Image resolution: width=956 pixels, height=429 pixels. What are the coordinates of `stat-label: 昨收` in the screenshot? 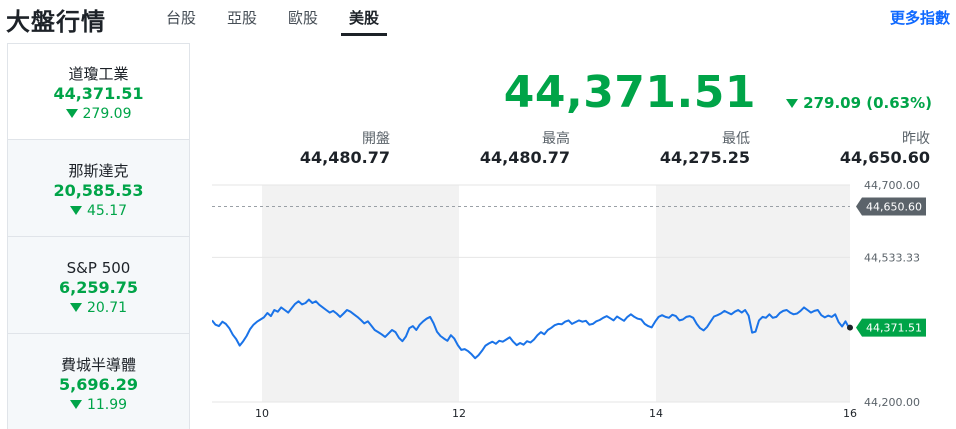 It's located at (916, 139).